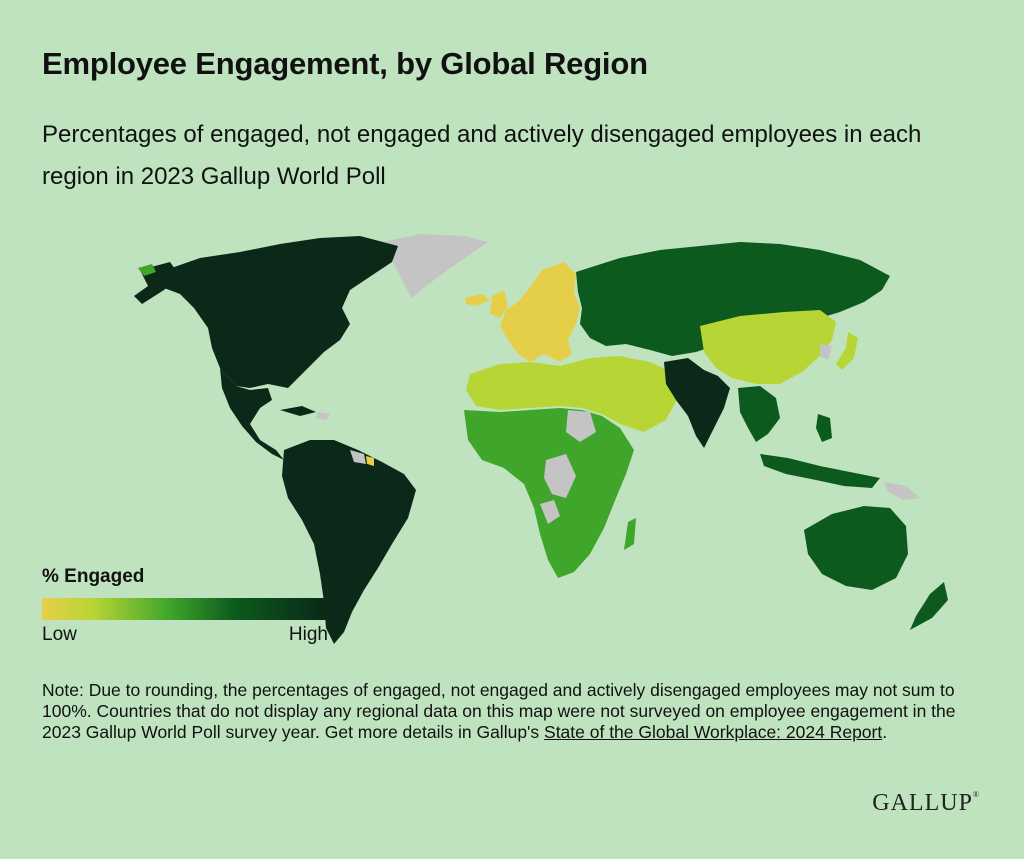 Image resolution: width=1024 pixels, height=859 pixels. What do you see at coordinates (697, 403) in the screenshot?
I see `region-south-asia` at bounding box center [697, 403].